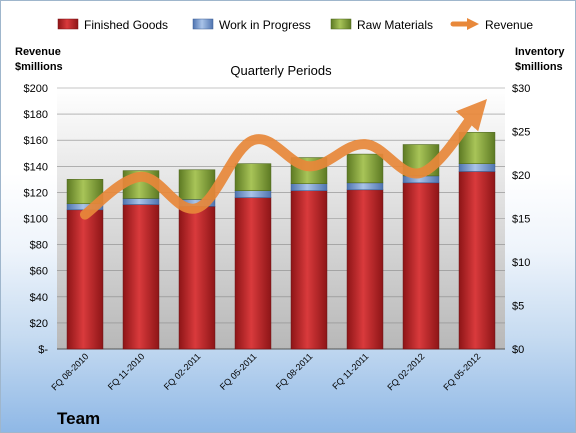 The height and width of the screenshot is (433, 576). I want to click on legend-swatch-work-in-progress, so click(203, 24).